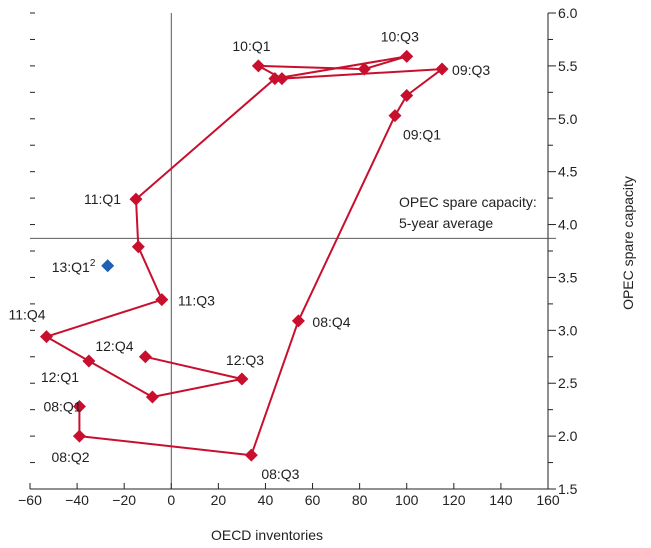  I want to click on point-label: 08:Q1, so click(62, 406).